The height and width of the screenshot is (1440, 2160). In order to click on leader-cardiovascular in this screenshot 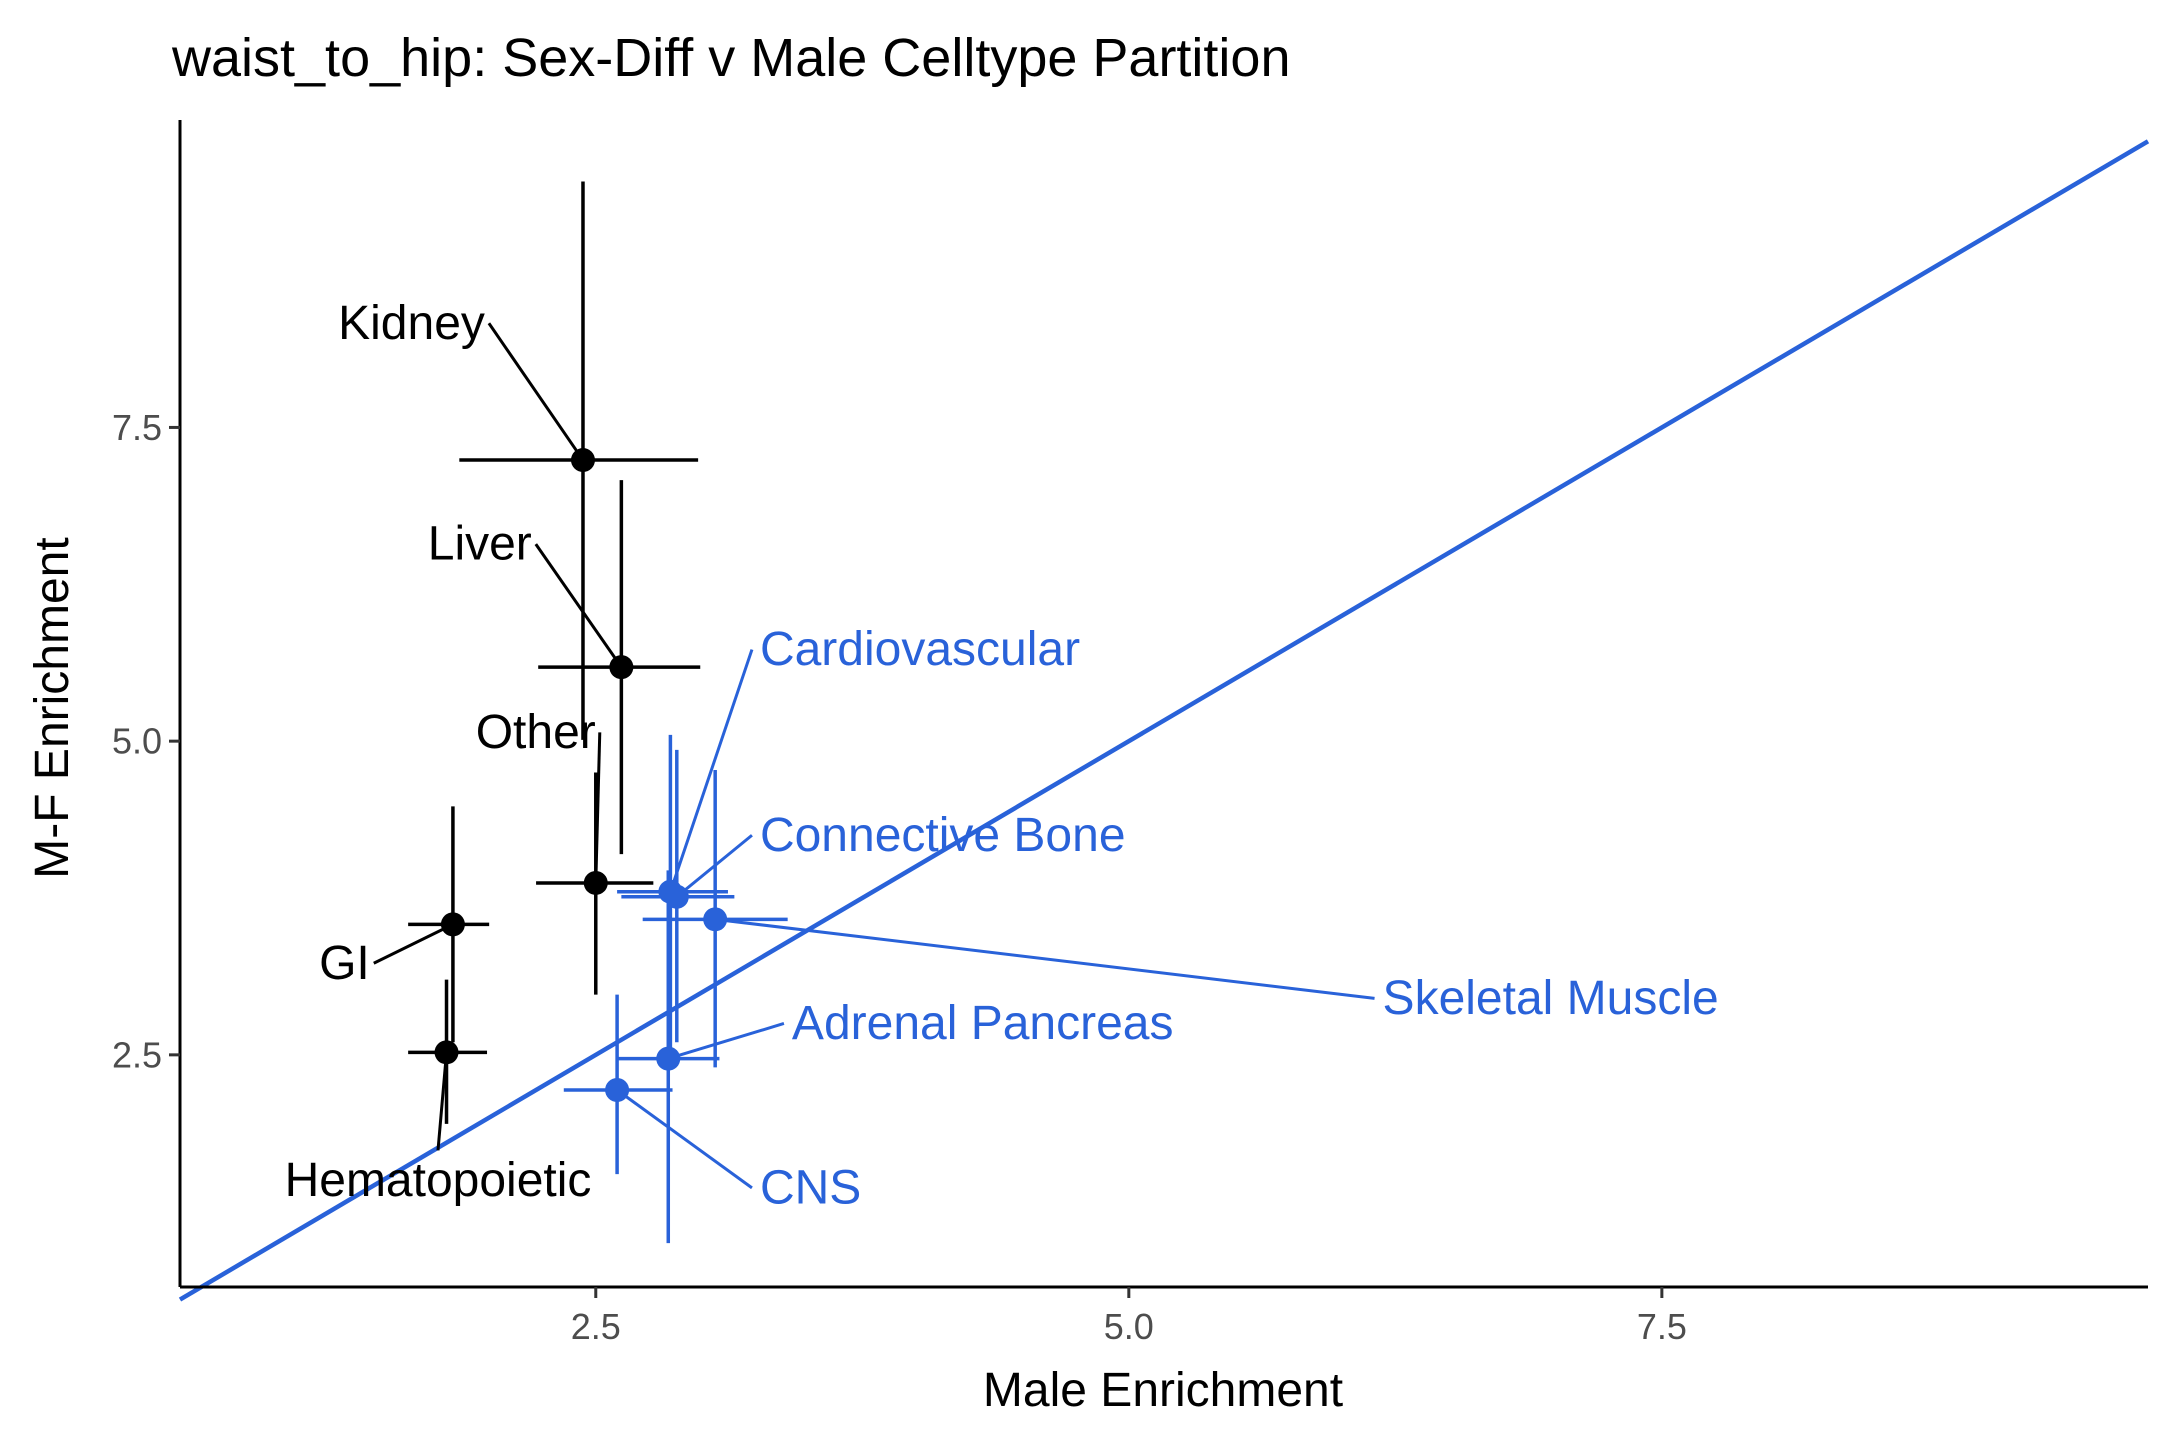, I will do `click(711, 771)`.